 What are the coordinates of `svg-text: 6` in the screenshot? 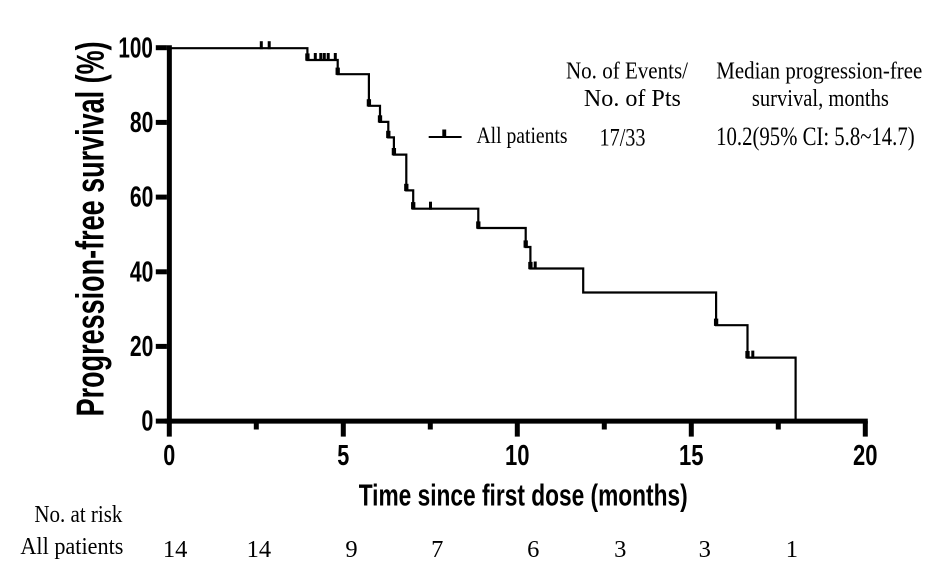 It's located at (533, 549).